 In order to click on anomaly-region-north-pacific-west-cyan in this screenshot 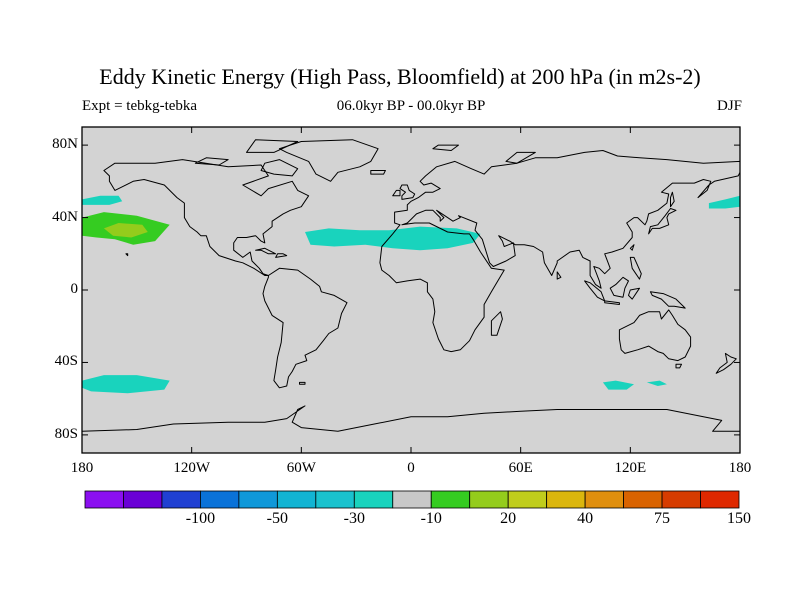, I will do `click(102, 200)`.